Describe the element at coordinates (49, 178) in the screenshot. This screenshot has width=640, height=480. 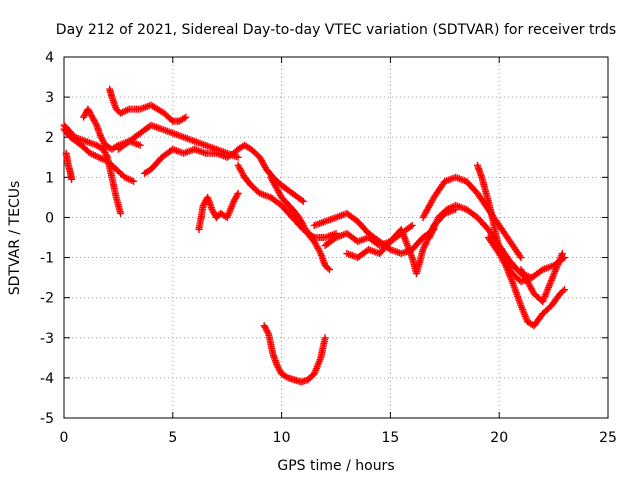
I see `y-tick-label: 1` at that location.